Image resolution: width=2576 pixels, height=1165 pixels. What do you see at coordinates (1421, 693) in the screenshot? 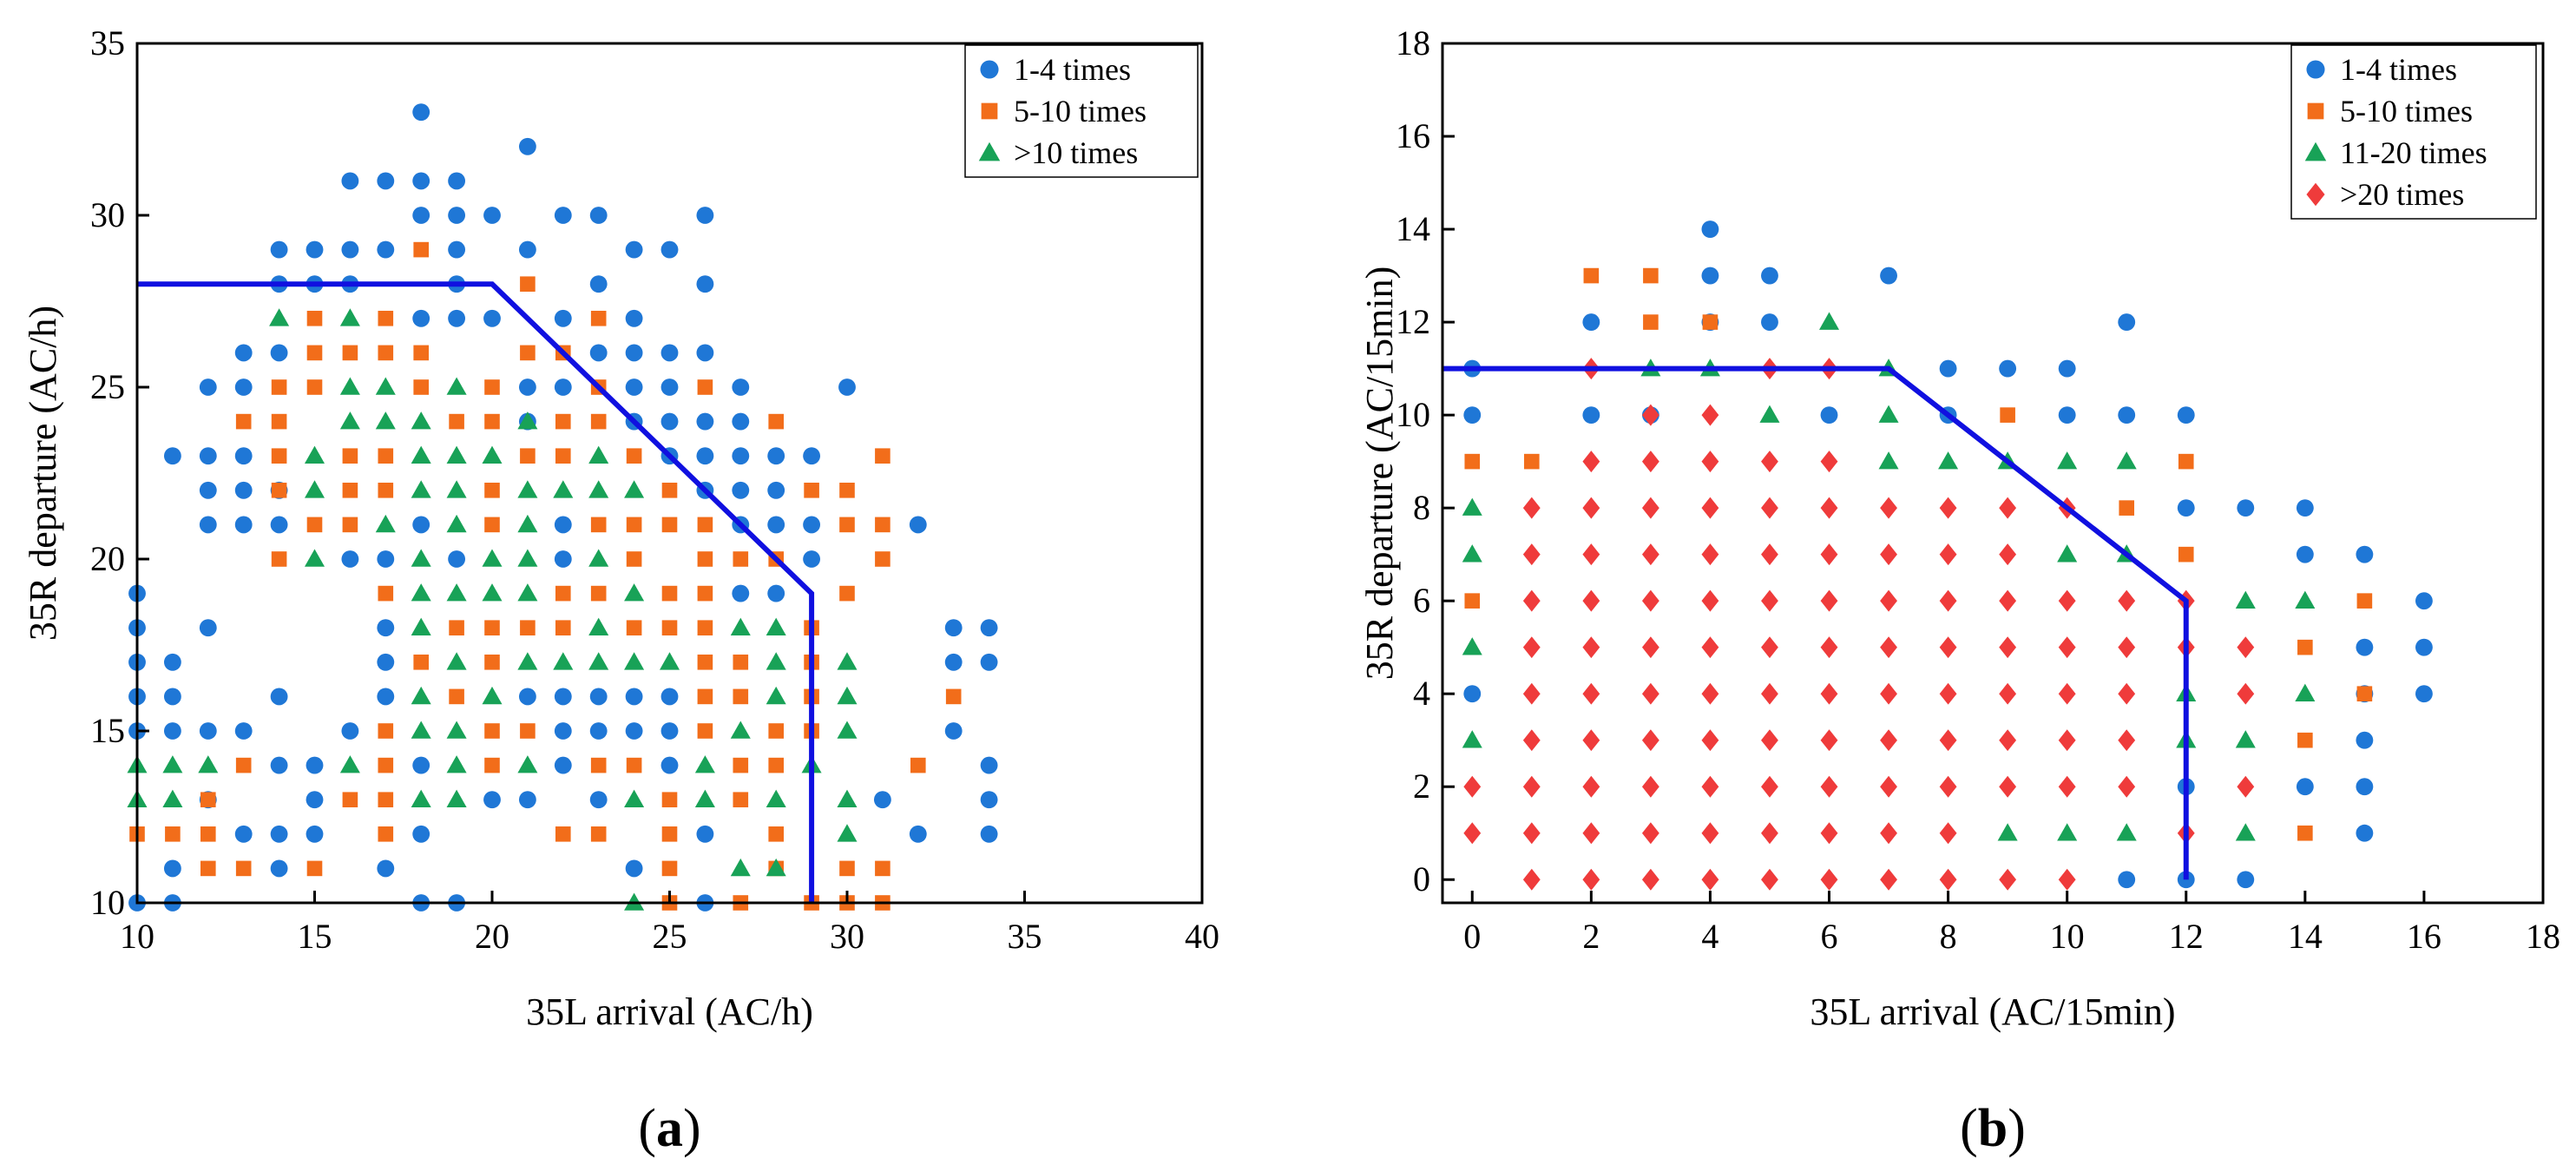
I see `y-tick-label: 4` at bounding box center [1421, 693].